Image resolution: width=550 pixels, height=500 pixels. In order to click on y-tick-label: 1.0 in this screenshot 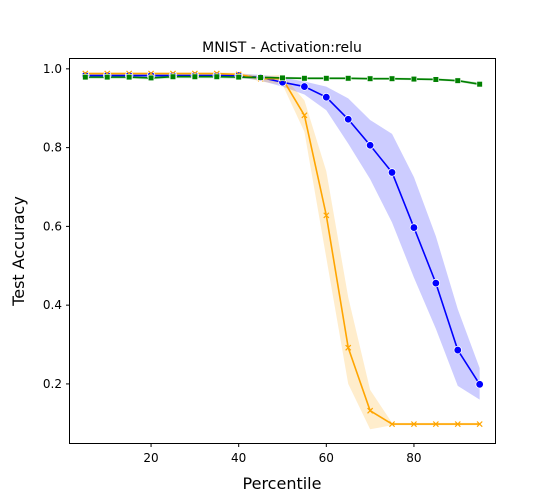, I will do `click(52, 69)`.